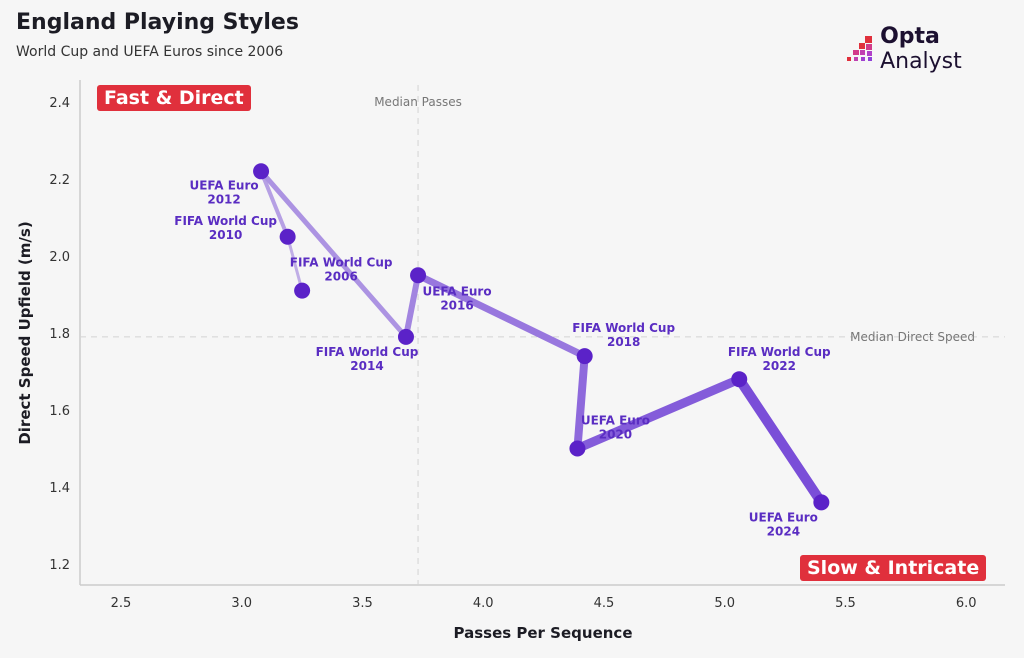 This screenshot has width=1024, height=658. I want to click on x-tick-label: 3.5, so click(362, 603).